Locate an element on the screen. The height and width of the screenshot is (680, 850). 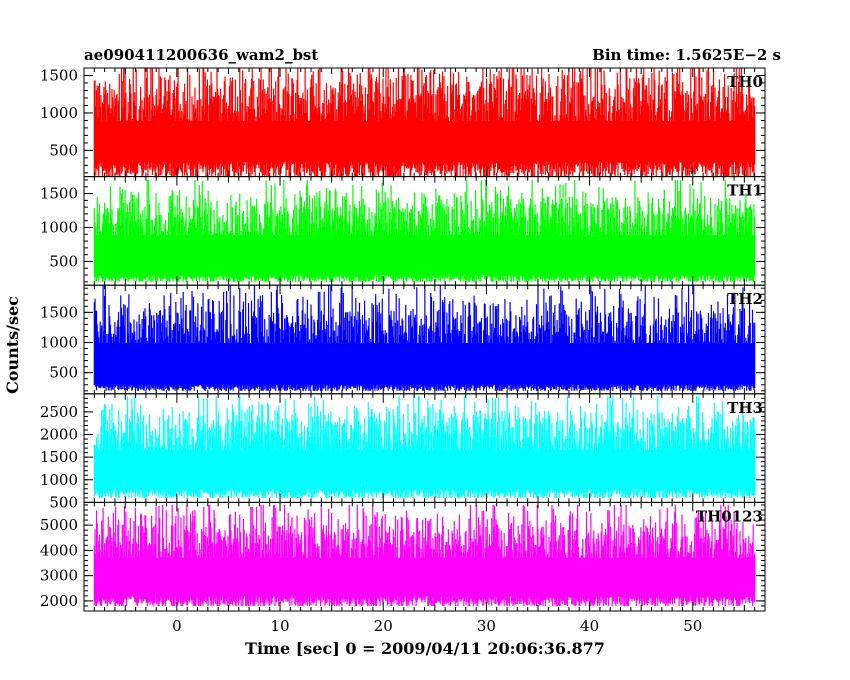
x-tick-label: 50 is located at coordinates (692, 626).